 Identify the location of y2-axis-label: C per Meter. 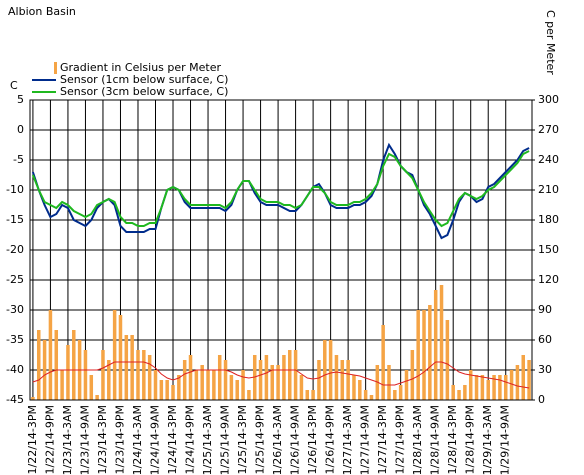
(550, 42).